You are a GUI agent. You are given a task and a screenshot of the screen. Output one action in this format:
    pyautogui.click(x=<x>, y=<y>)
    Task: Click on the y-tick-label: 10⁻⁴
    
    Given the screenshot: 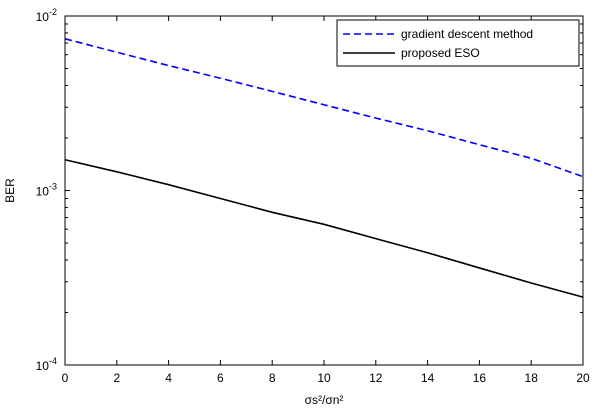 What is the action you would take?
    pyautogui.click(x=46, y=364)
    